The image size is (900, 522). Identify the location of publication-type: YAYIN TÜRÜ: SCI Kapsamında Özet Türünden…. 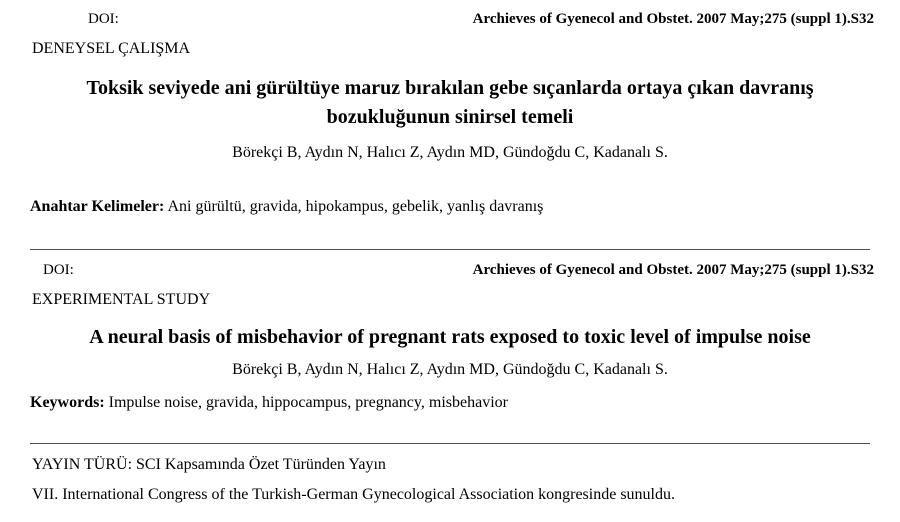
(209, 464).